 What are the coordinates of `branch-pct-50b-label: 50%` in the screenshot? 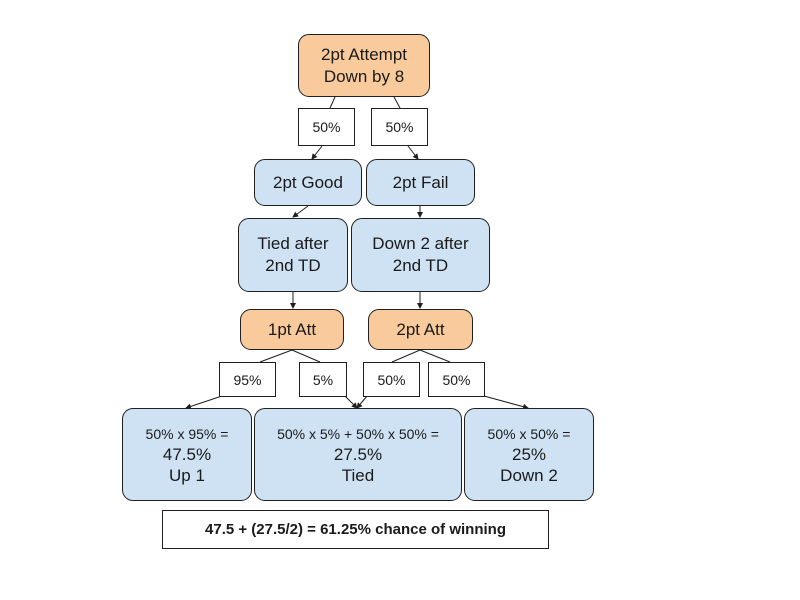 It's located at (456, 379).